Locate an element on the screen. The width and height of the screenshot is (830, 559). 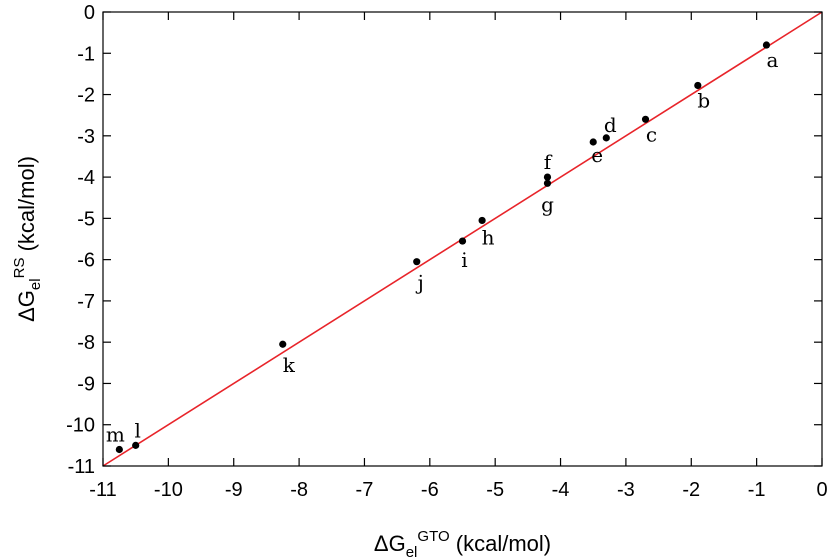
x-axis-title-sub: el is located at coordinates (412, 551).